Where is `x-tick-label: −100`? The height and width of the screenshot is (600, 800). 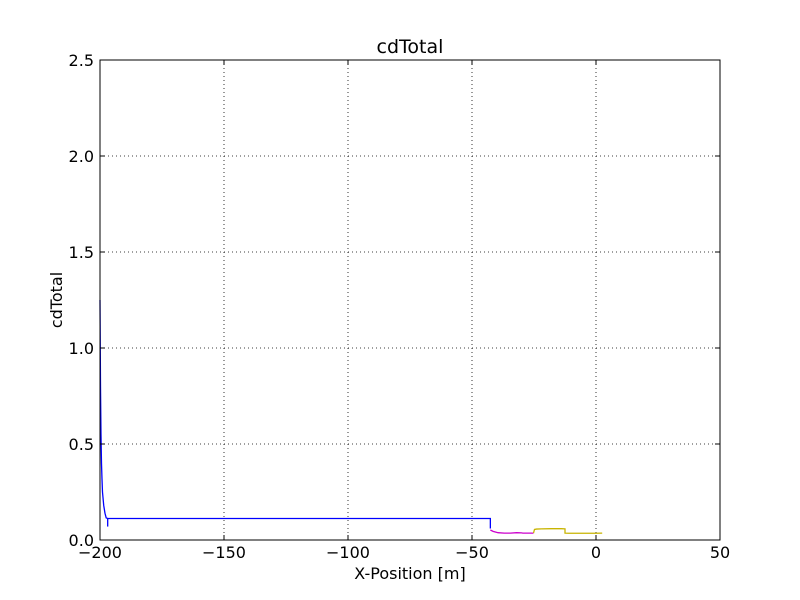 x-tick-label: −100 is located at coordinates (348, 552).